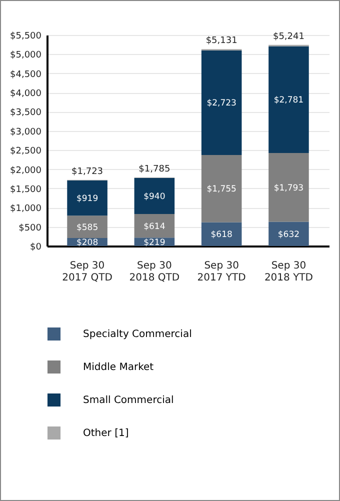  What do you see at coordinates (36, 247) in the screenshot?
I see `y-tick-label: $0` at bounding box center [36, 247].